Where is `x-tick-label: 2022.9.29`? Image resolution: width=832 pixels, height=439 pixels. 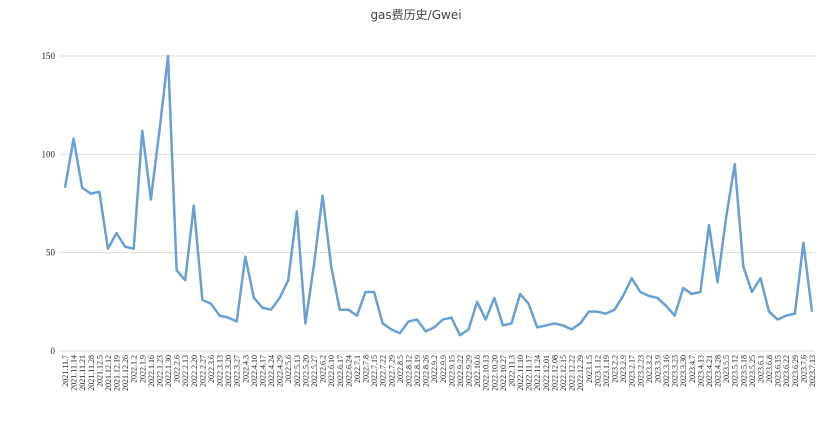
x-tick-label: 2022.9.29 is located at coordinates (469, 371).